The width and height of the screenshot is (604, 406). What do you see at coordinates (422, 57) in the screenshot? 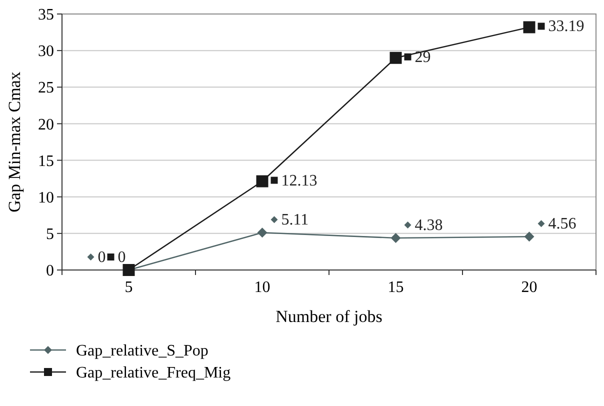
I see `data-label: 29` at bounding box center [422, 57].